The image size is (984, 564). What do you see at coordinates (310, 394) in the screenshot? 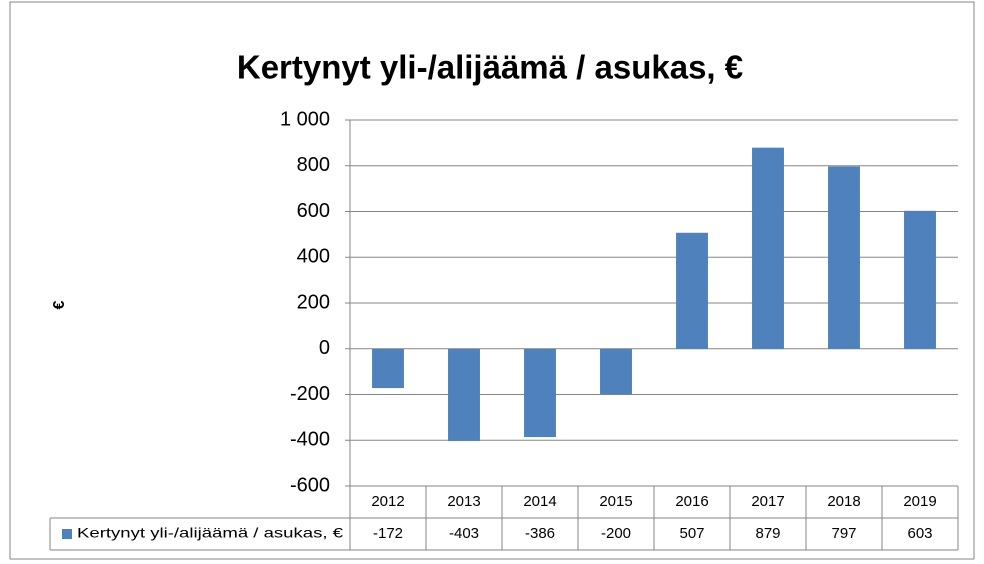
I see `y-tick-label: -200` at bounding box center [310, 394].